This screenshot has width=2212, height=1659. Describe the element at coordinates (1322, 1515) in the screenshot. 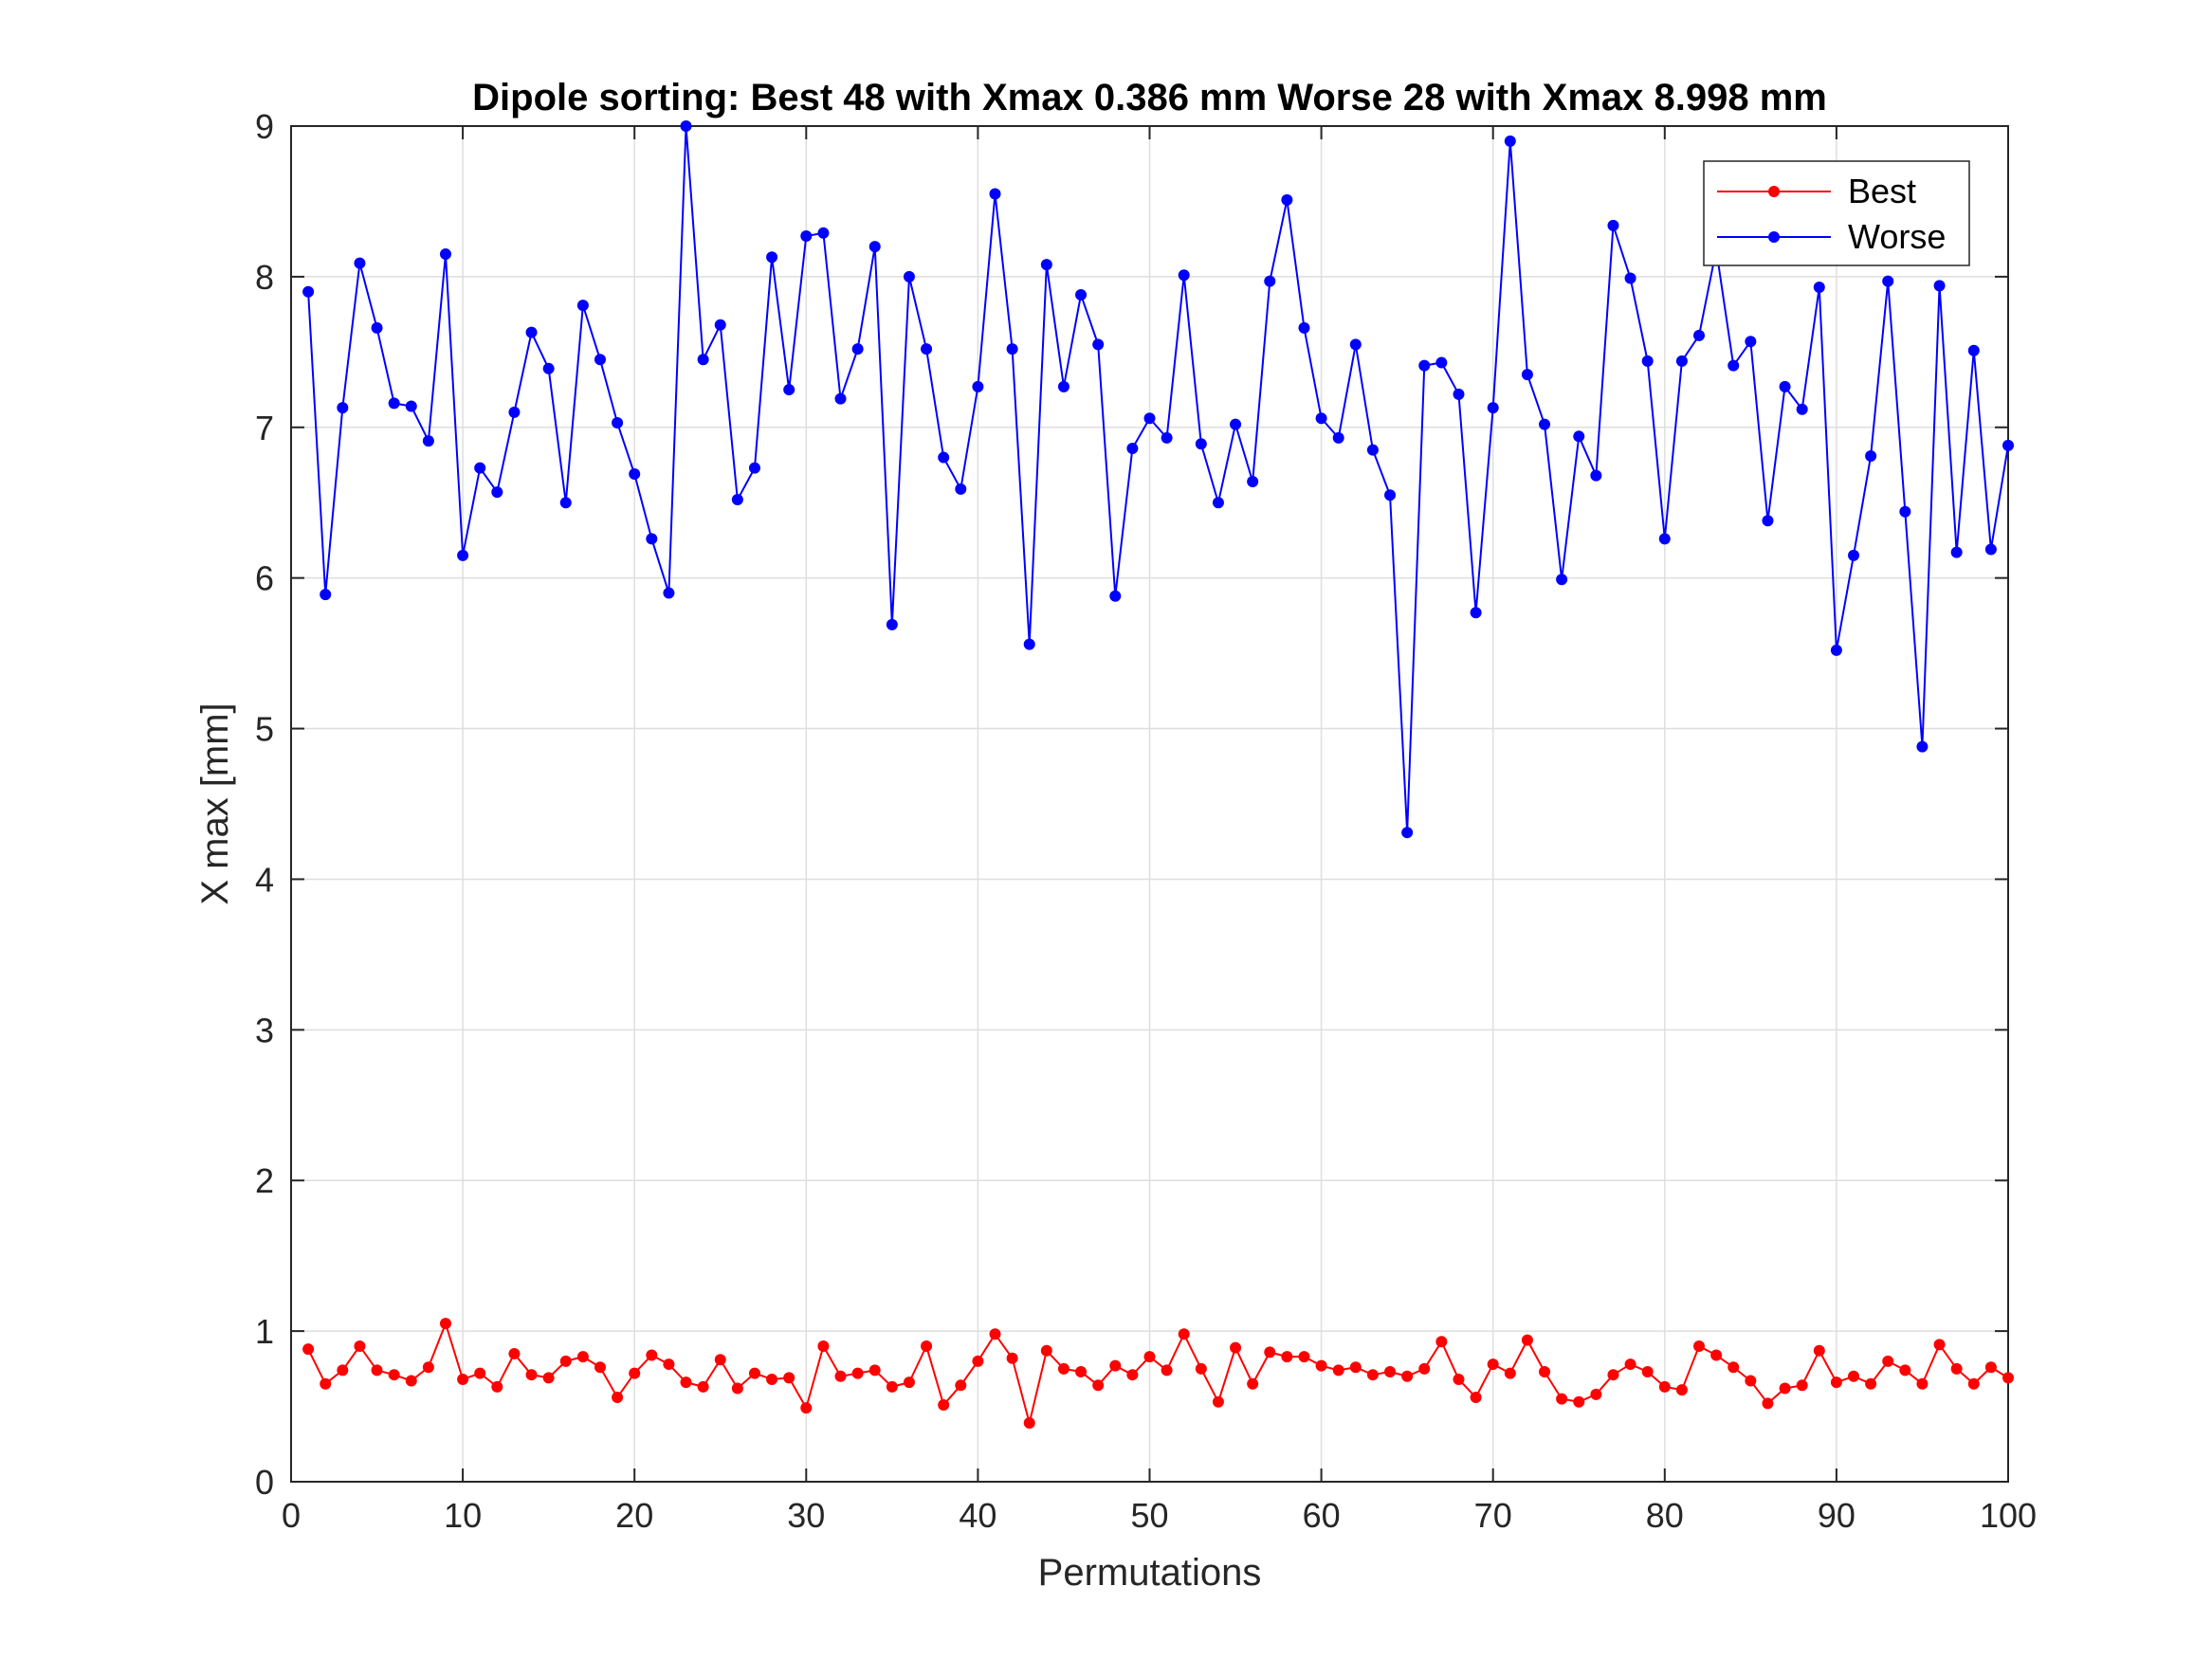

I see `x-tick-label: 60` at that location.